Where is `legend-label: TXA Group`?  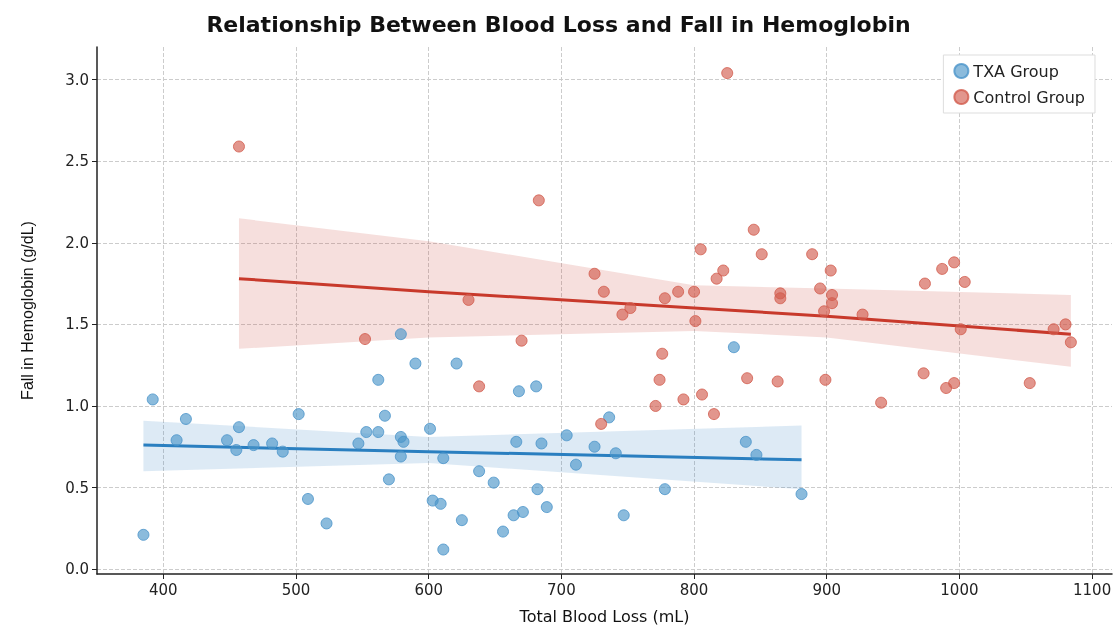 legend-label: TXA Group is located at coordinates (1015, 71).